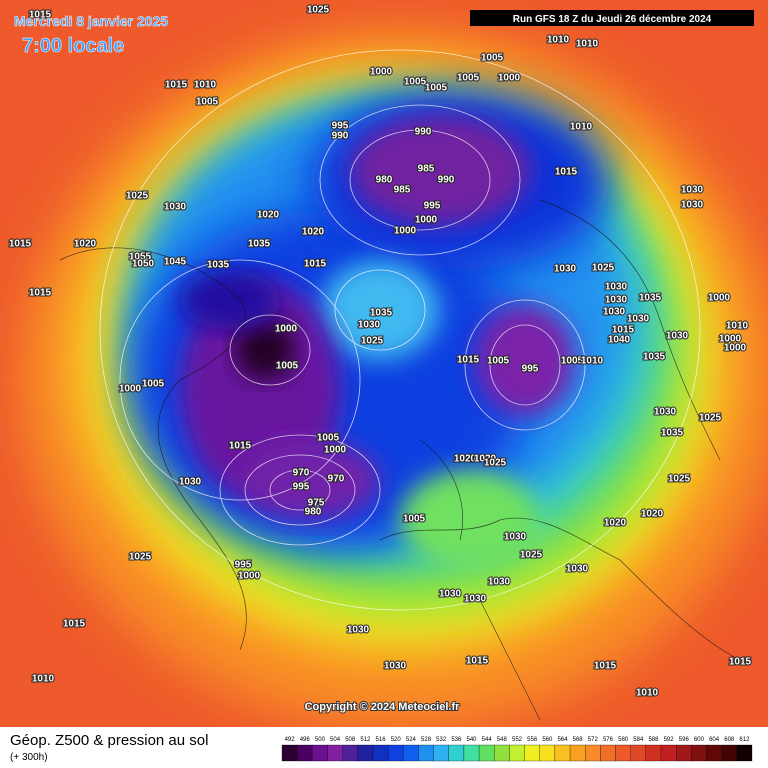 This screenshot has height=768, width=768. I want to click on legend-label: 568, so click(578, 740).